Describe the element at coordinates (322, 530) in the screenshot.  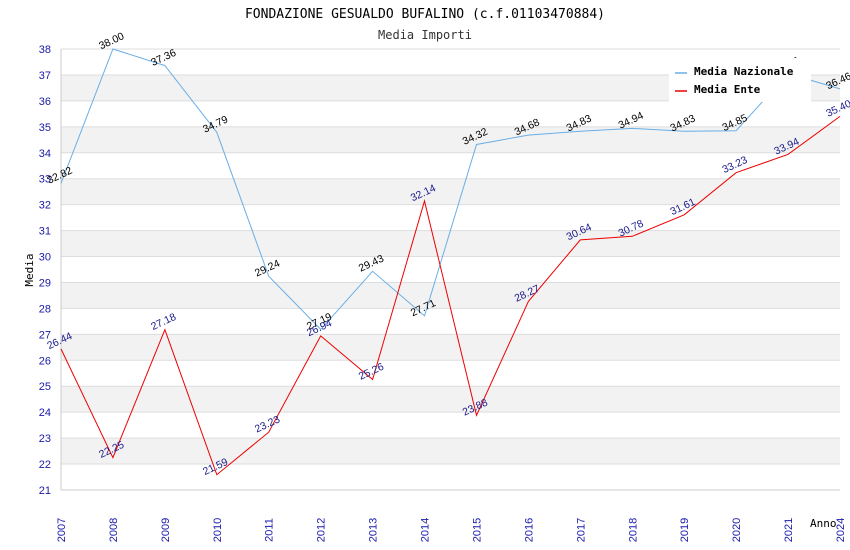
I see `x-tick-label: 2012` at that location.